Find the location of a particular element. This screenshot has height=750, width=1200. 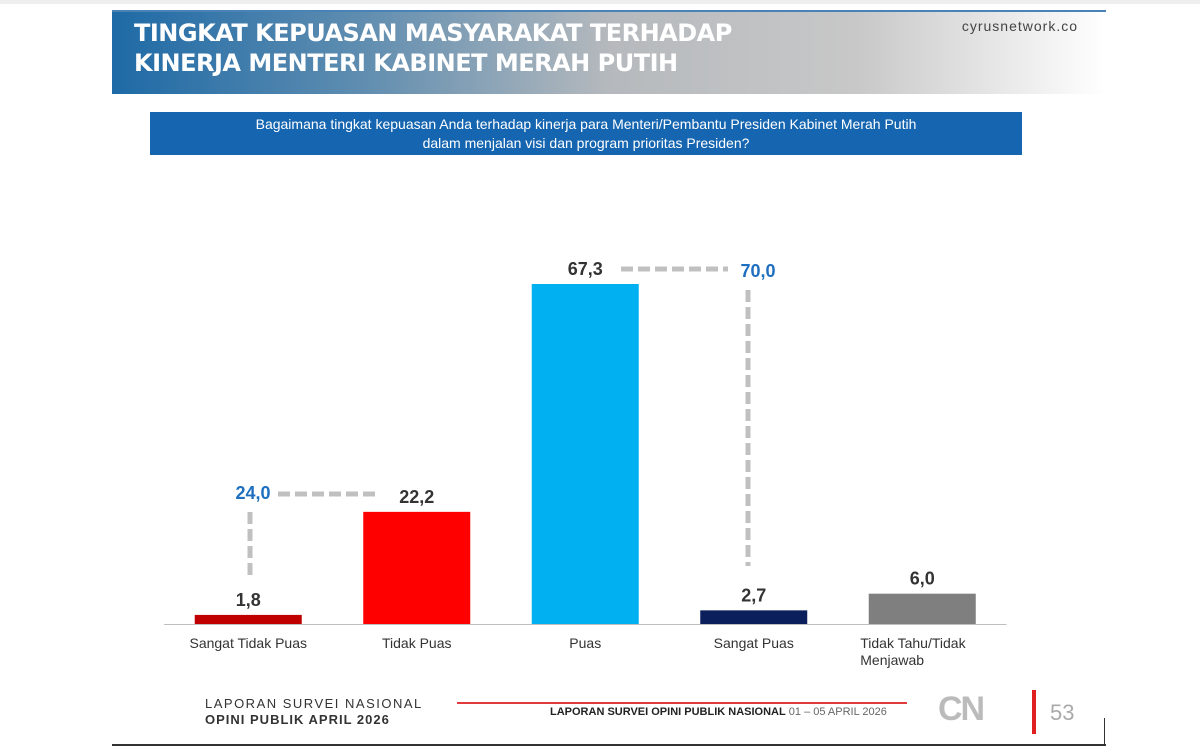

total-label-satisfied: 70,0 is located at coordinates (757, 271).